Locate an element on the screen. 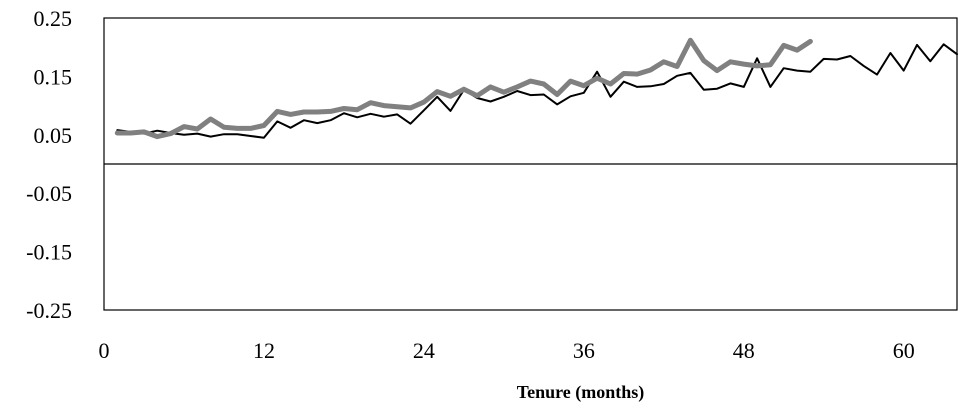  x-tick-label: 36 is located at coordinates (584, 350).